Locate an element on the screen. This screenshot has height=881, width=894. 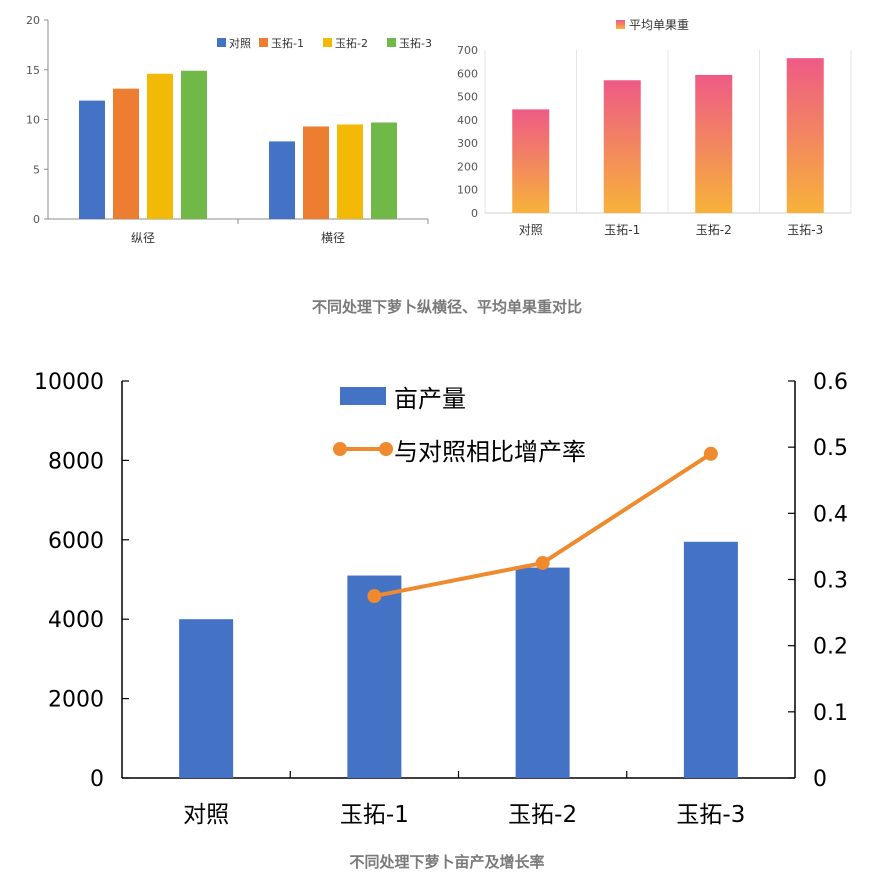
bar-玉拓-1-横径 is located at coordinates (316, 172).